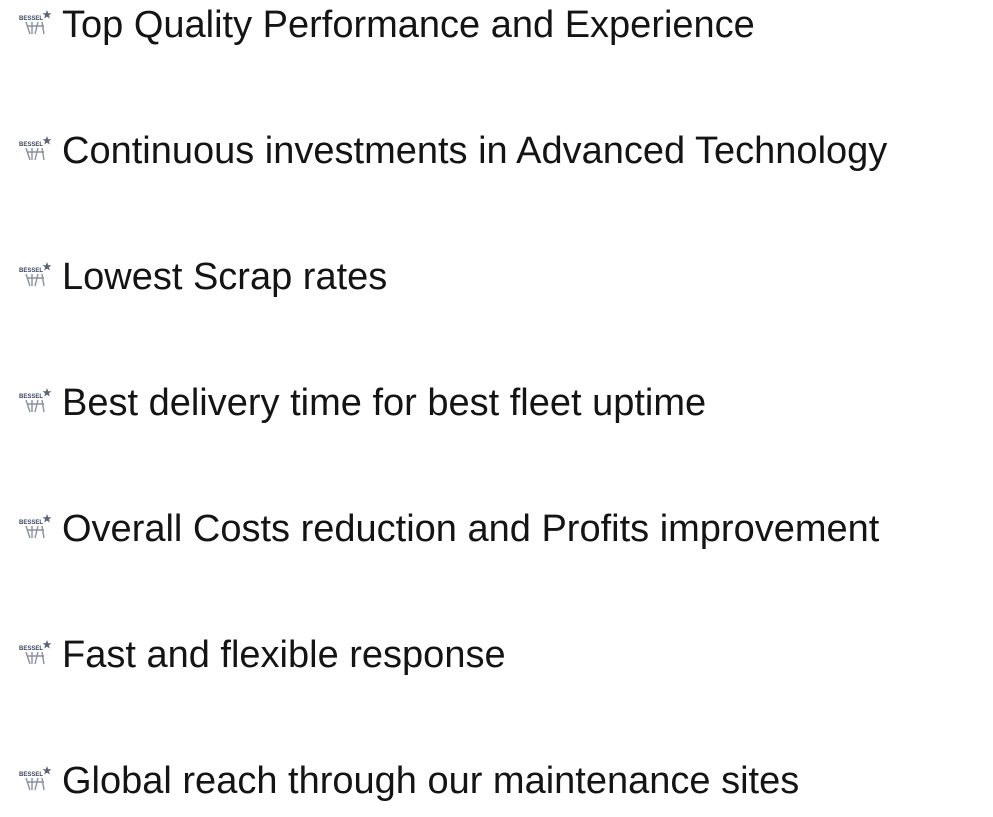  I want to click on bullet-item: BESSEL Fast and flexible response, so click(262, 655).